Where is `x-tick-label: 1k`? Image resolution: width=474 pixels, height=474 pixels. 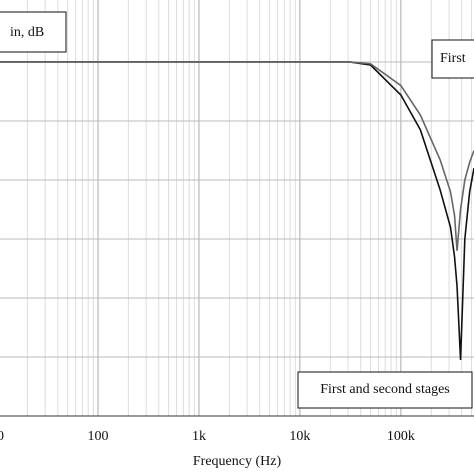
x-tick-label: 1k is located at coordinates (199, 436).